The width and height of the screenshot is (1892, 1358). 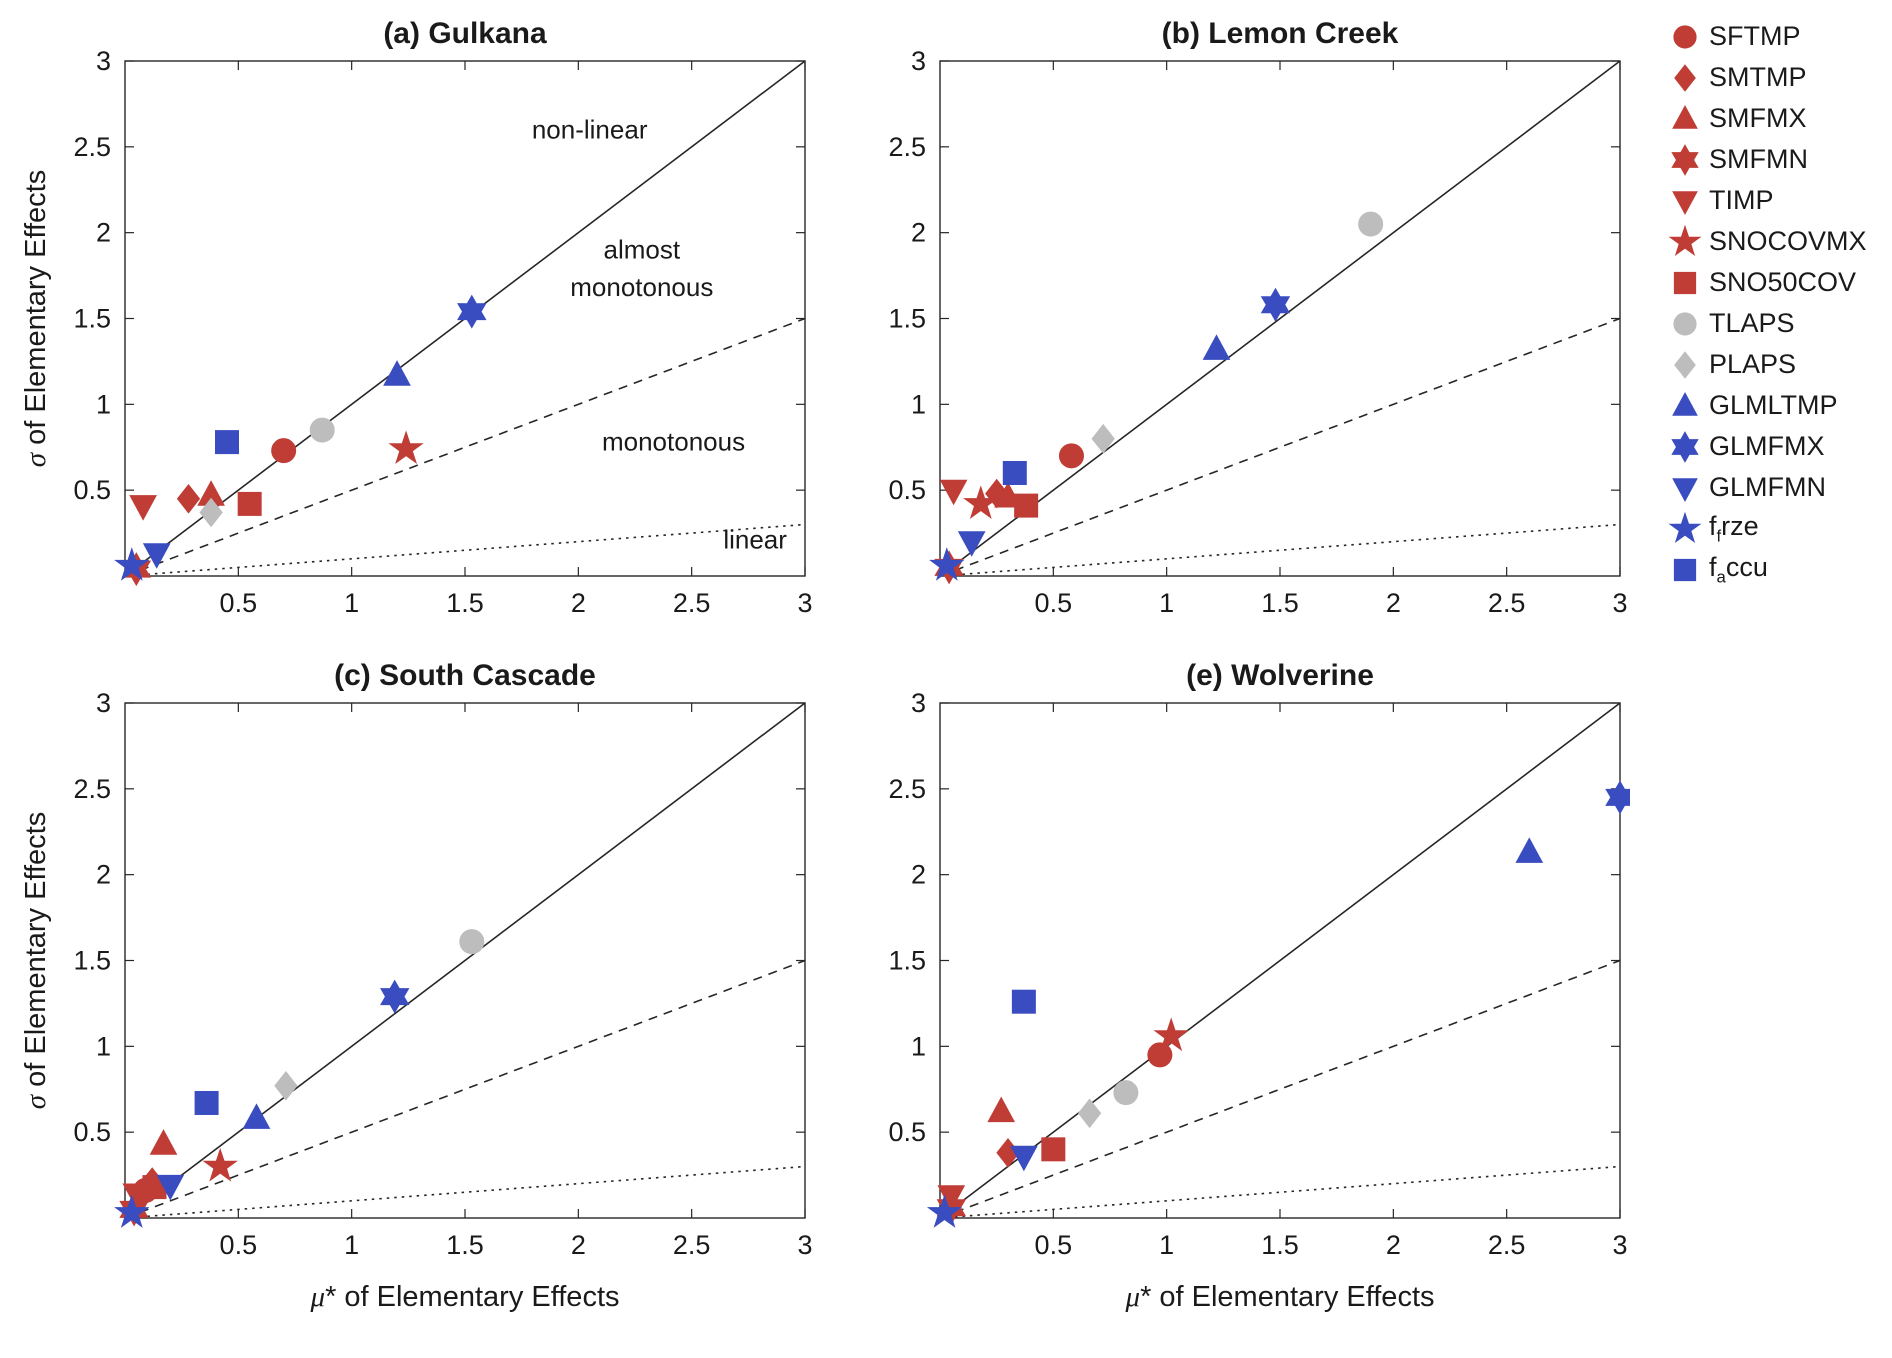 I want to click on marker-TIMP, so click(x=143, y=508).